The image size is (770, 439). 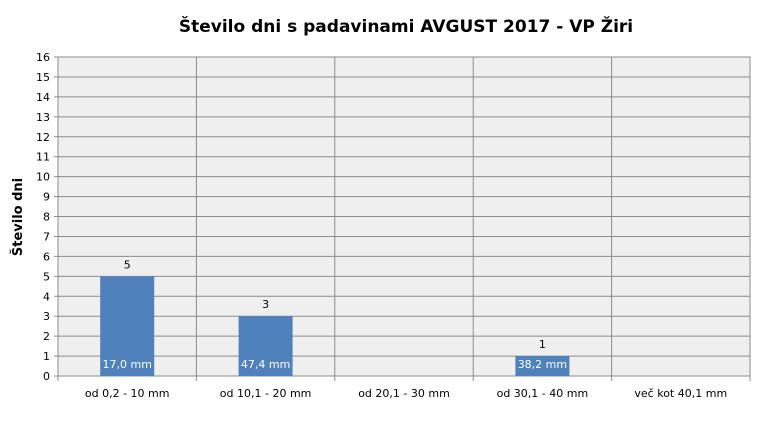 What do you see at coordinates (46, 256) in the screenshot?
I see `y-tick-label: 6` at bounding box center [46, 256].